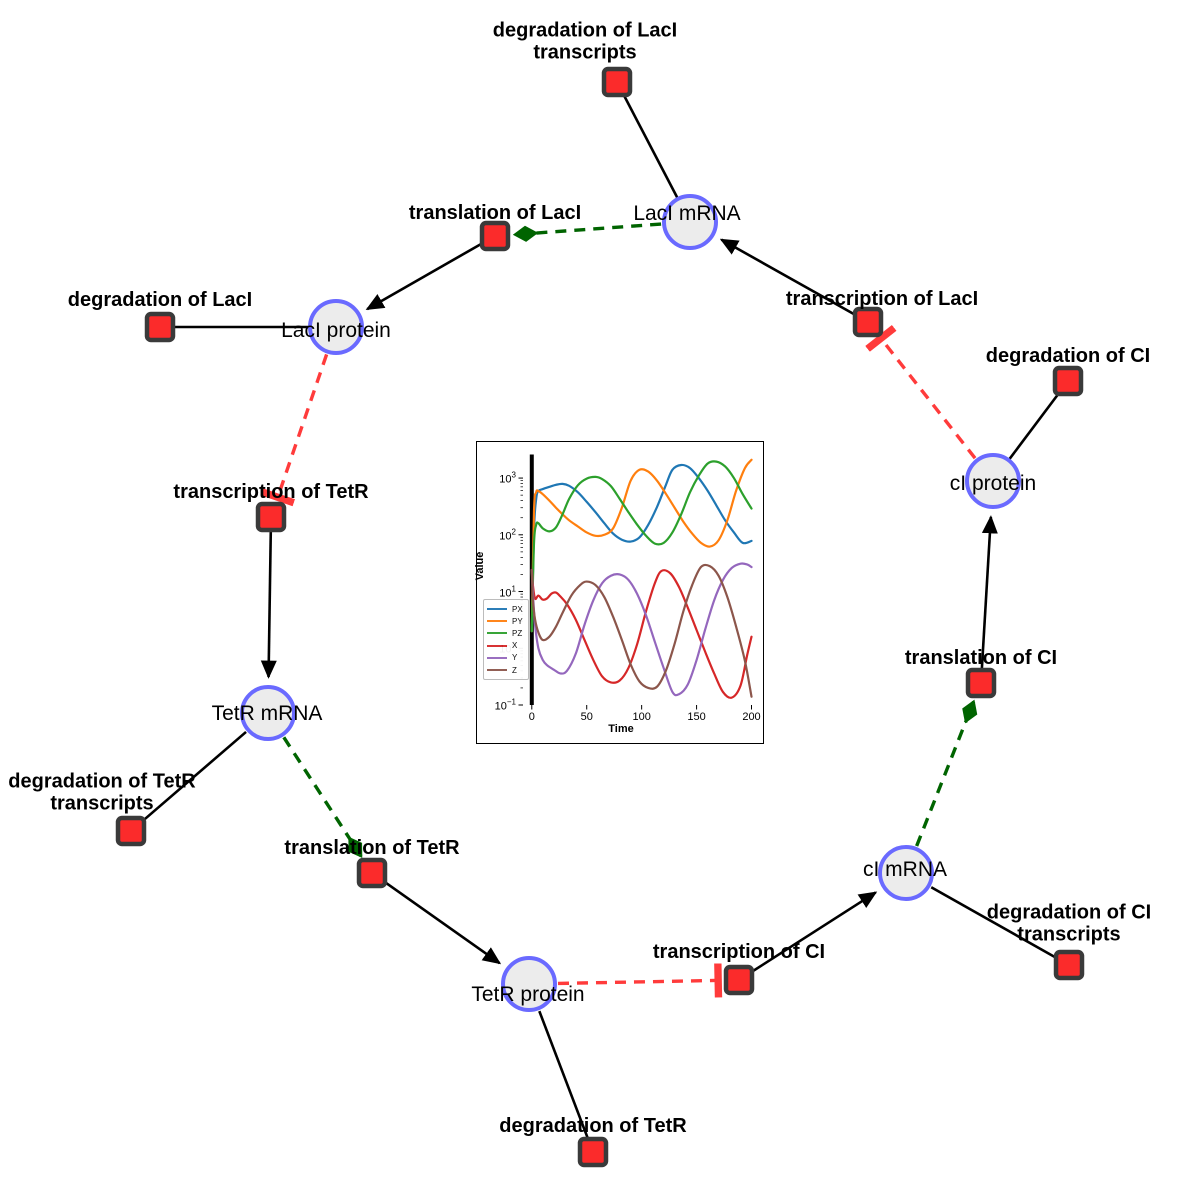 This screenshot has width=1189, height=1200. What do you see at coordinates (1068, 381) in the screenshot?
I see `reaction-node-deg_ci` at bounding box center [1068, 381].